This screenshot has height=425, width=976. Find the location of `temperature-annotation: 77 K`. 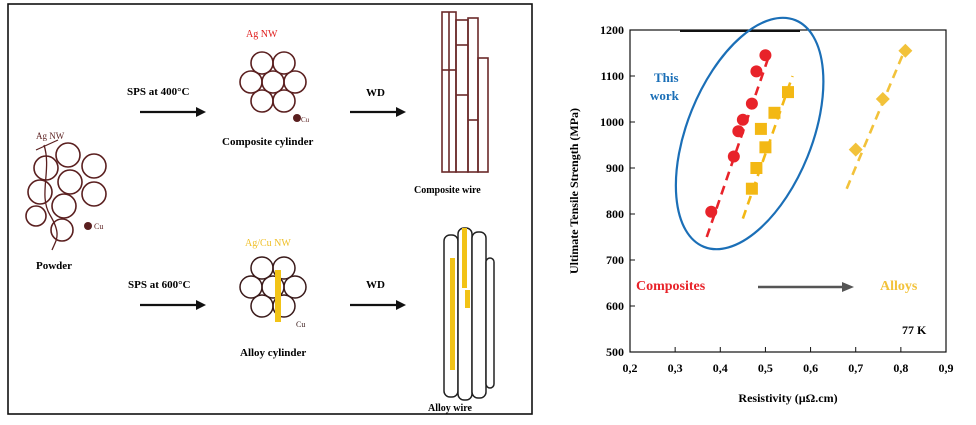

temperature-annotation: 77 K is located at coordinates (914, 330).